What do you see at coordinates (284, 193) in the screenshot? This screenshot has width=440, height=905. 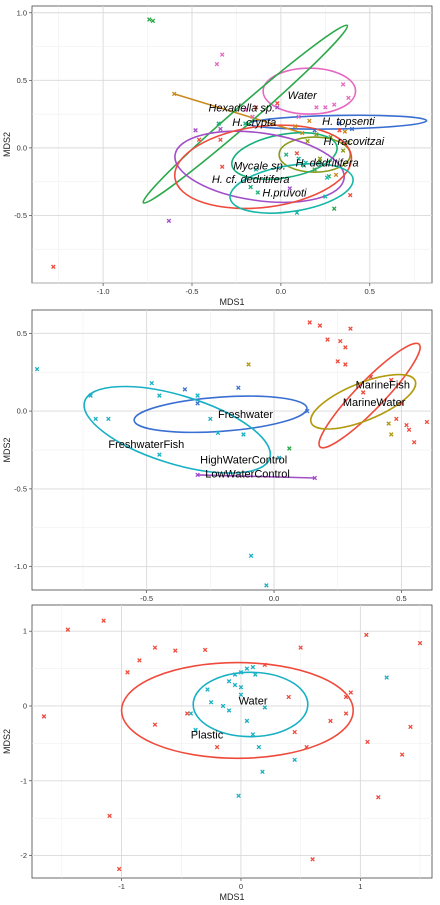 I see `label-h-pruvoti: H.pruvoti` at bounding box center [284, 193].